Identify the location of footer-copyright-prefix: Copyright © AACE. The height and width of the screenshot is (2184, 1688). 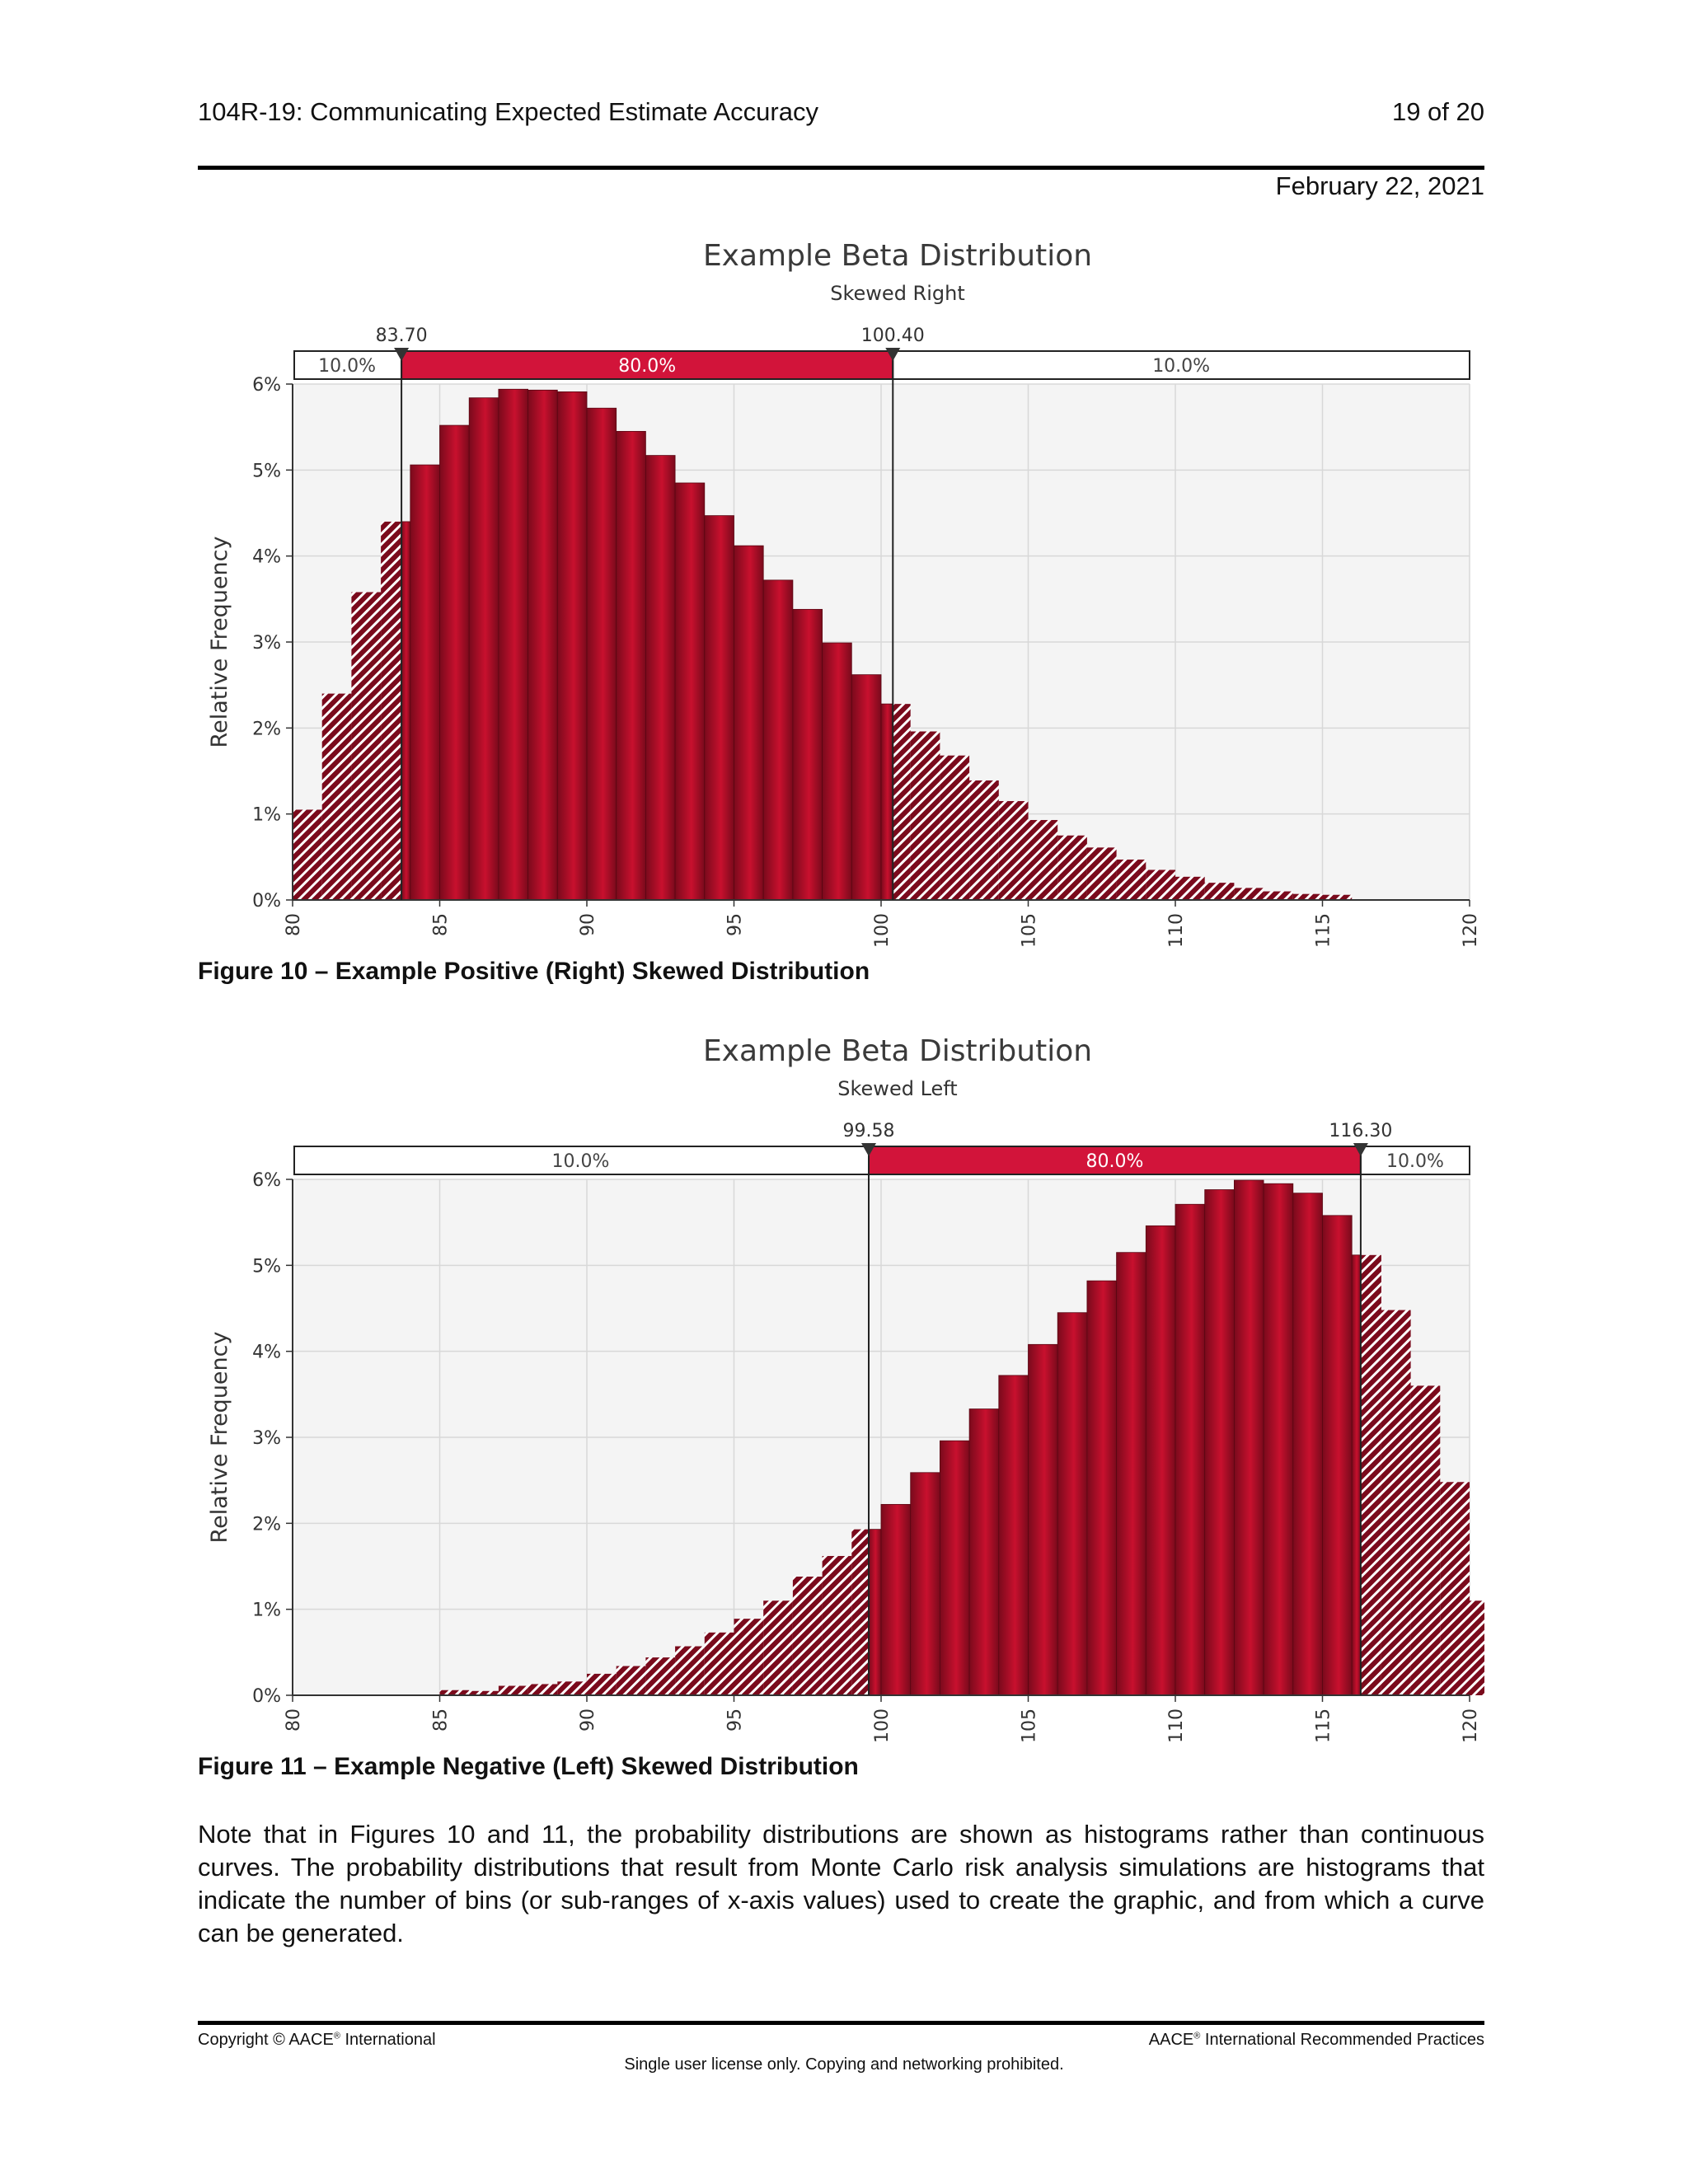
(266, 2040).